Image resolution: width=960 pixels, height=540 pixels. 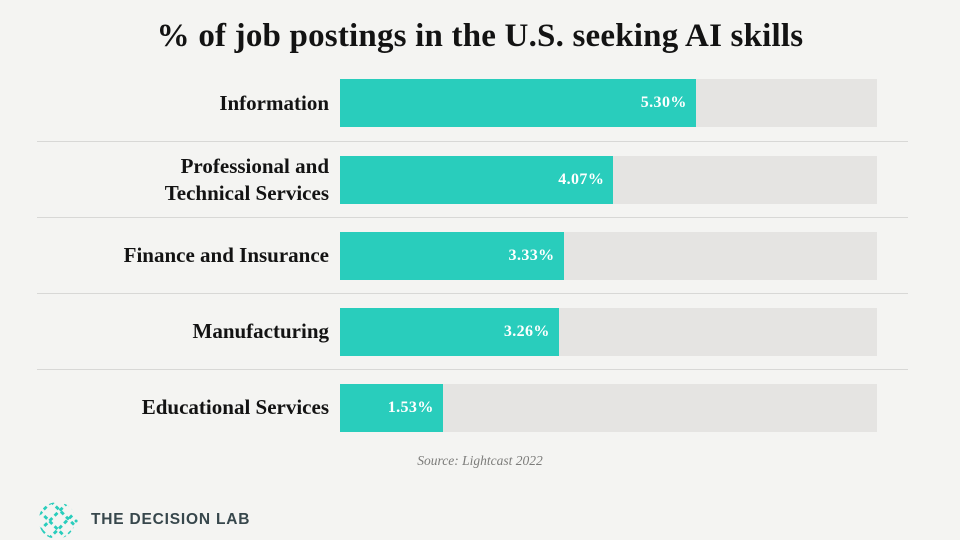 I want to click on decision-lab-brain-icon, so click(x=58, y=520).